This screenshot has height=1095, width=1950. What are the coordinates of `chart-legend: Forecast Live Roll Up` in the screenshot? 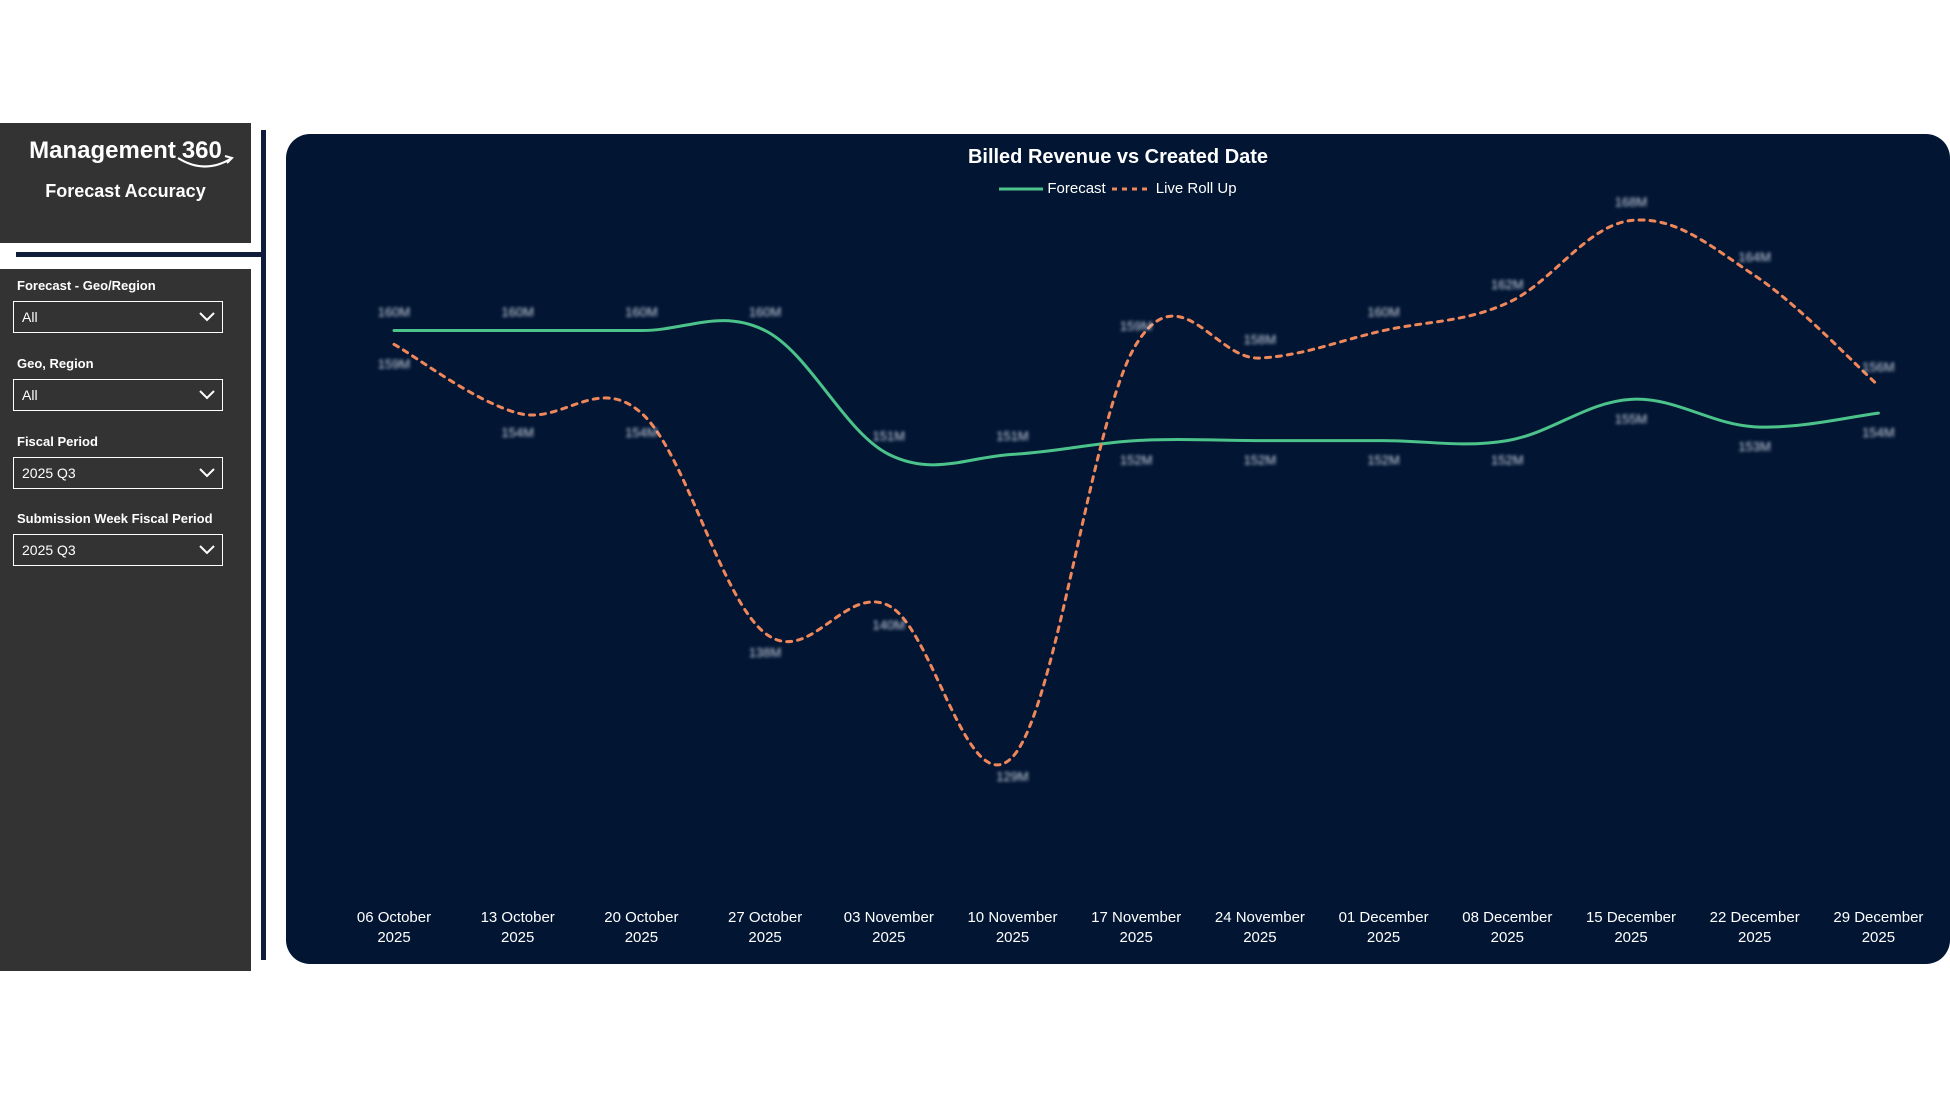 It's located at (1118, 188).